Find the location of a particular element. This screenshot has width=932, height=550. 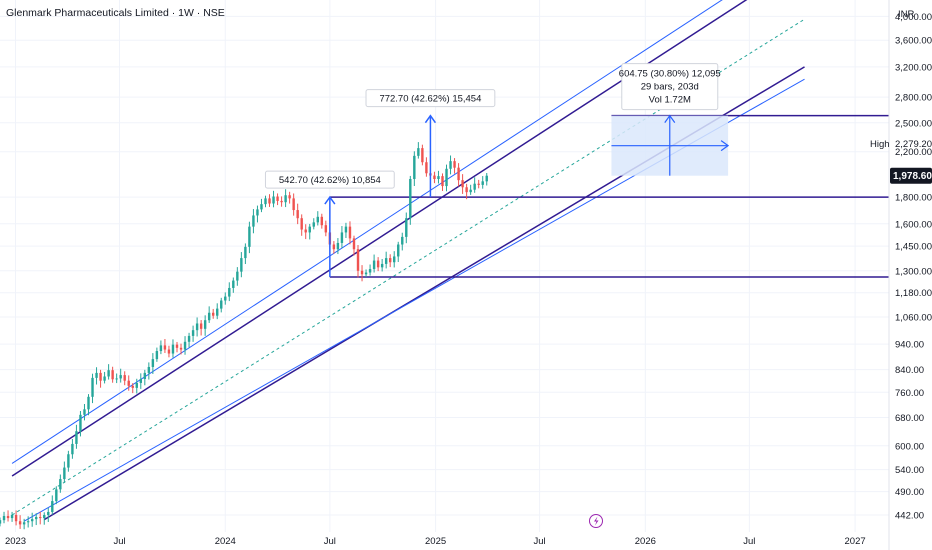

time-tick-label: 2024 is located at coordinates (225, 541).